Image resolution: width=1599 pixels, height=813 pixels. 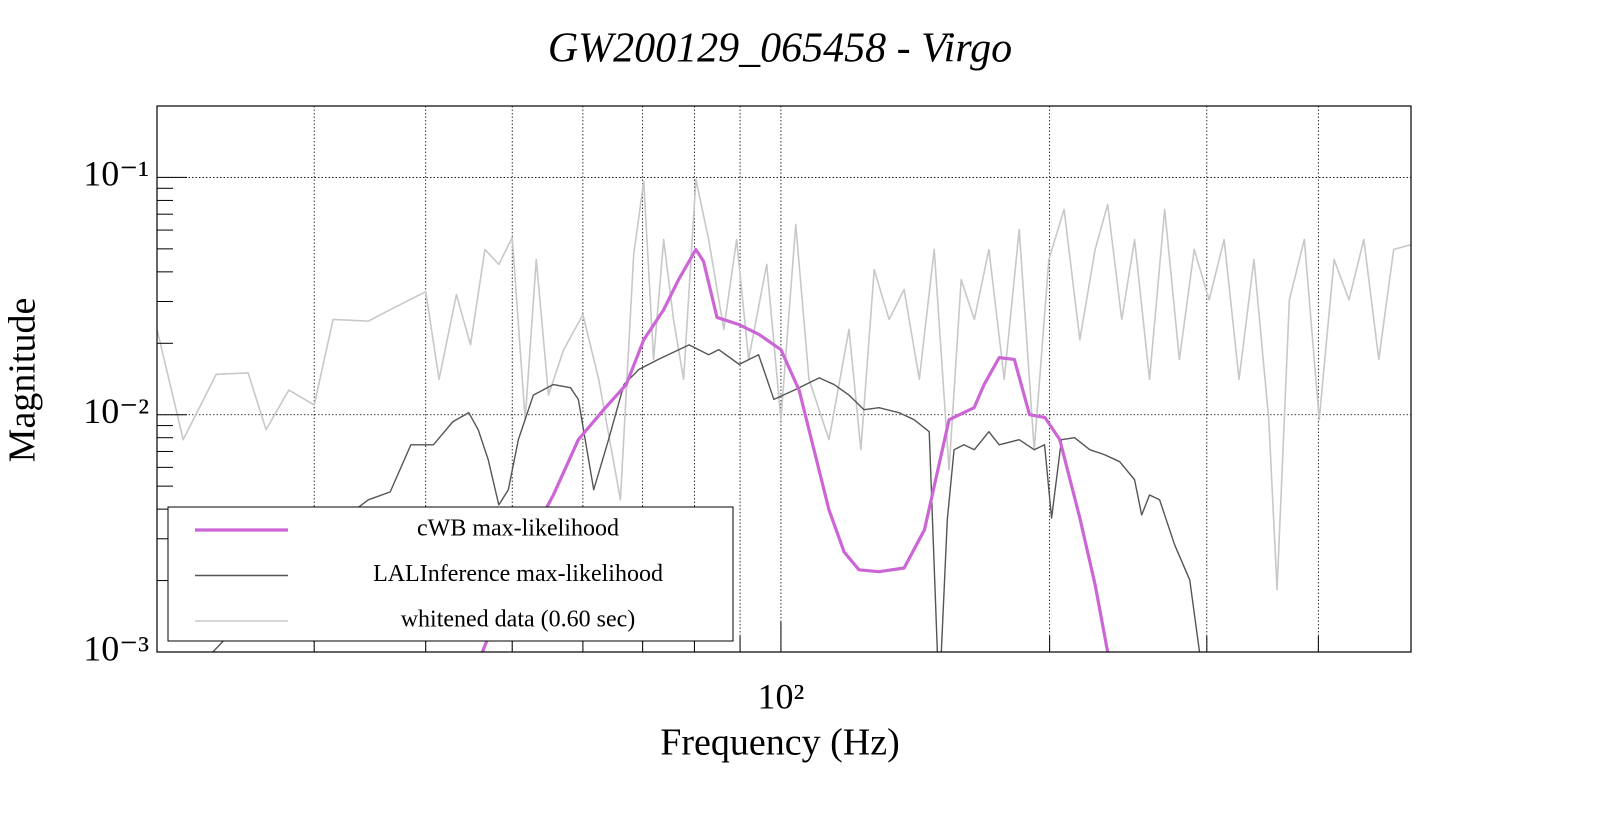 I want to click on x-tick-label: 10², so click(x=781, y=696).